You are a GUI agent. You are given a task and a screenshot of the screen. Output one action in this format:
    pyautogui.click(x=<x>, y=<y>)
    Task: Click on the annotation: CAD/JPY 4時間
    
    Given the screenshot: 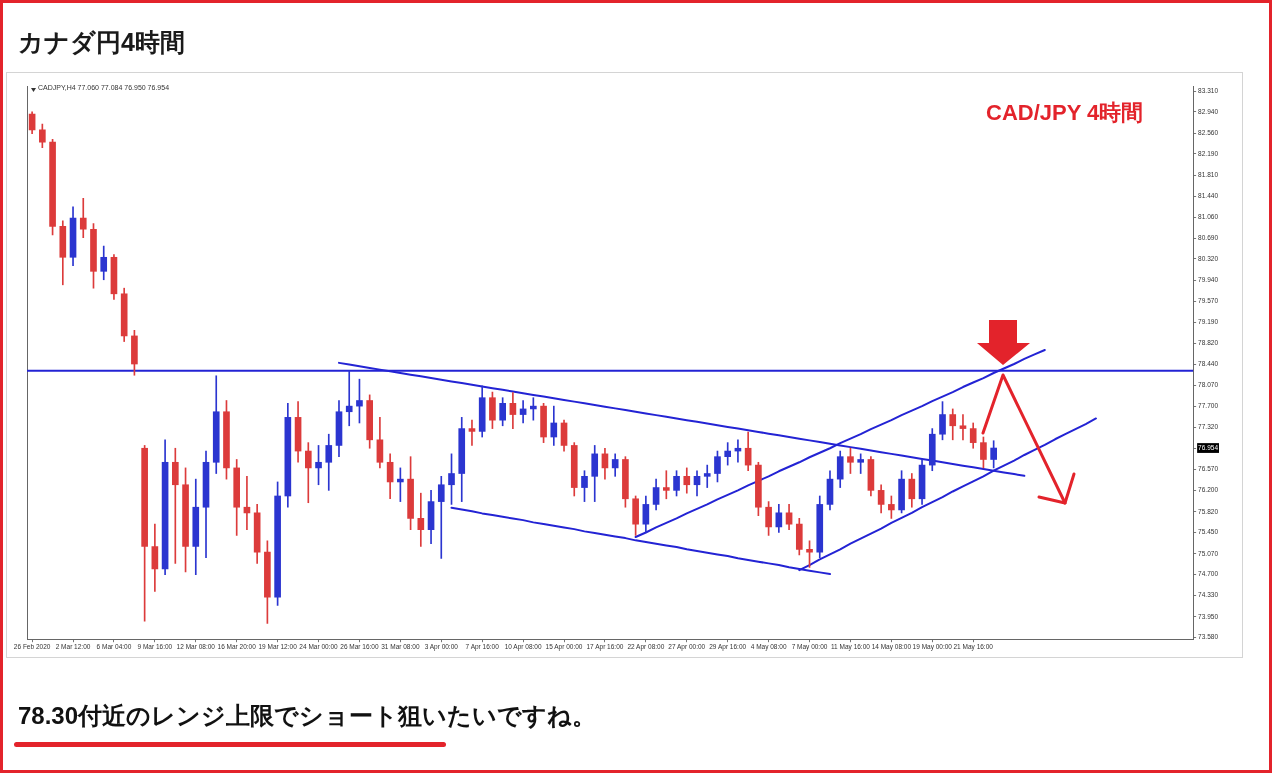 What is the action you would take?
    pyautogui.click(x=1065, y=113)
    